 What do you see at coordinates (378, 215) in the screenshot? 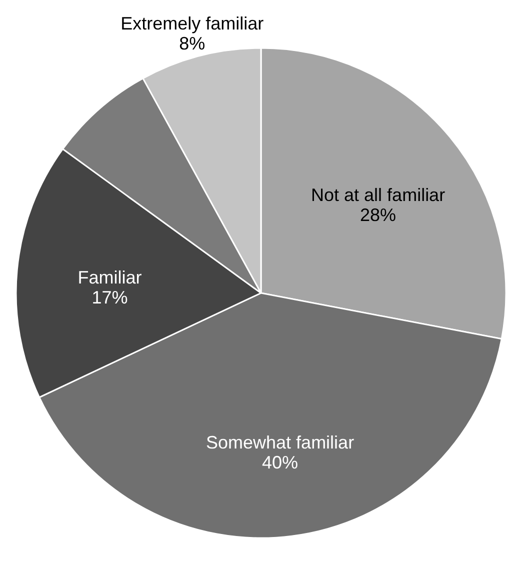
I see `data-label: 28%` at bounding box center [378, 215].